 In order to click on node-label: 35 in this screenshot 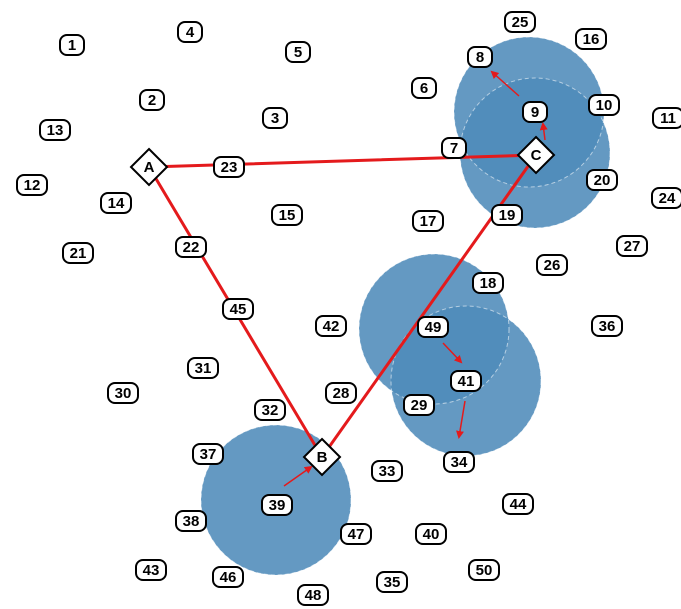, I will do `click(392, 582)`.